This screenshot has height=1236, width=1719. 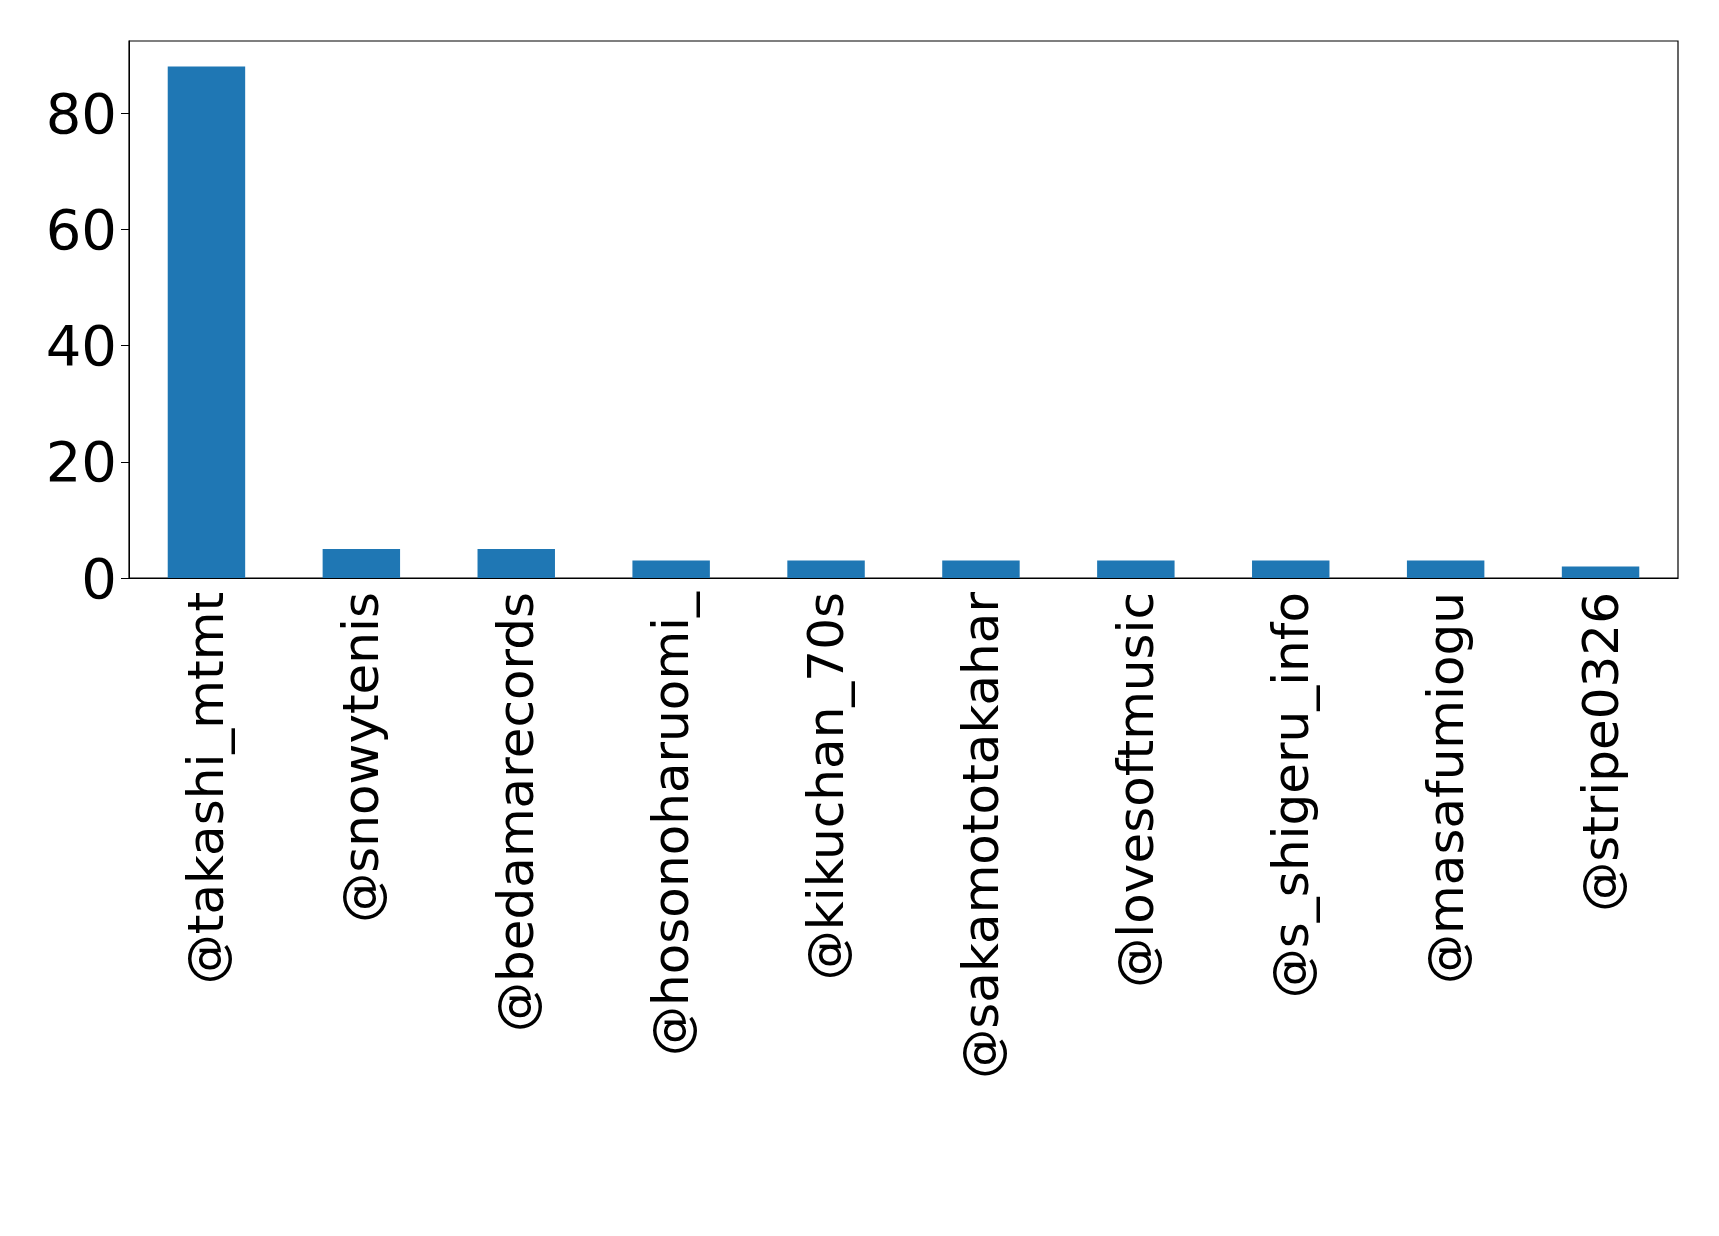 I want to click on x-tick-label: @snowytenis, so click(x=361, y=757).